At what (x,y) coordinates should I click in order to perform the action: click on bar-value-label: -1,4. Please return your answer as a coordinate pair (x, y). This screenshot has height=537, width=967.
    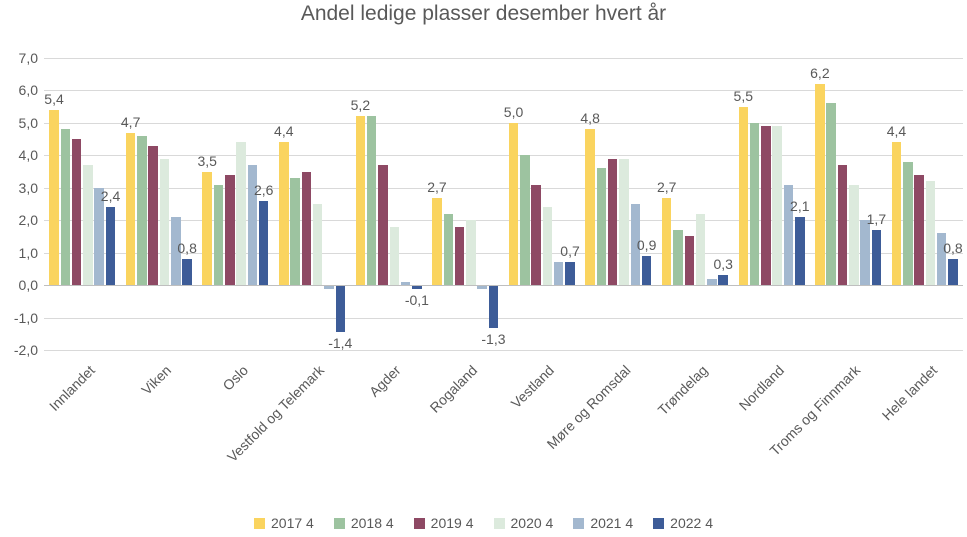
    Looking at the image, I should click on (340, 342).